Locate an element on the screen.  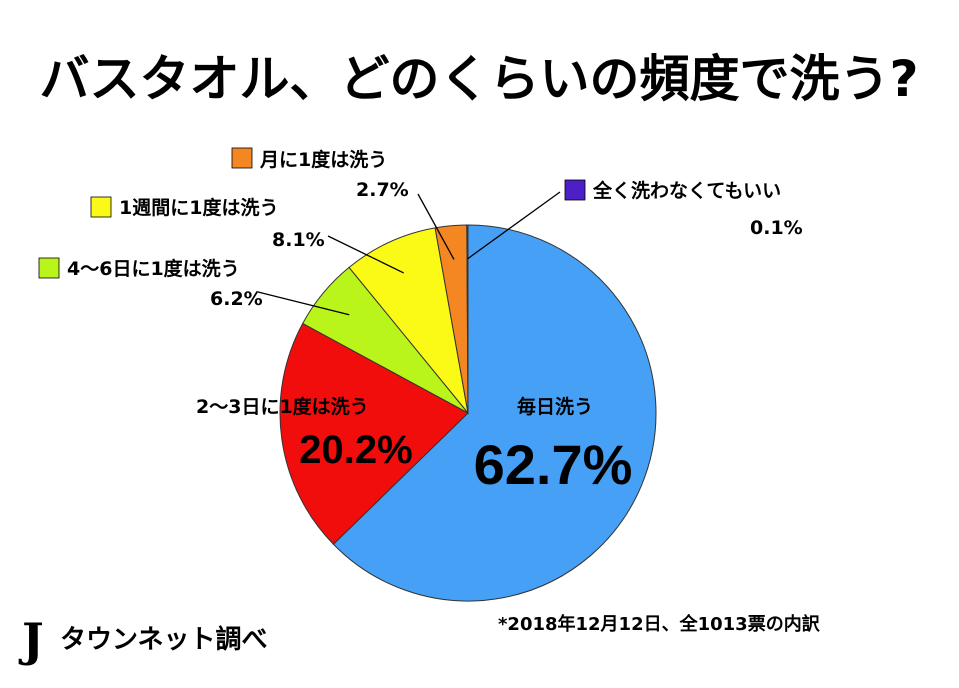
label-weekly: 1週間に1度は洗う 8.1% is located at coordinates (207, 223).